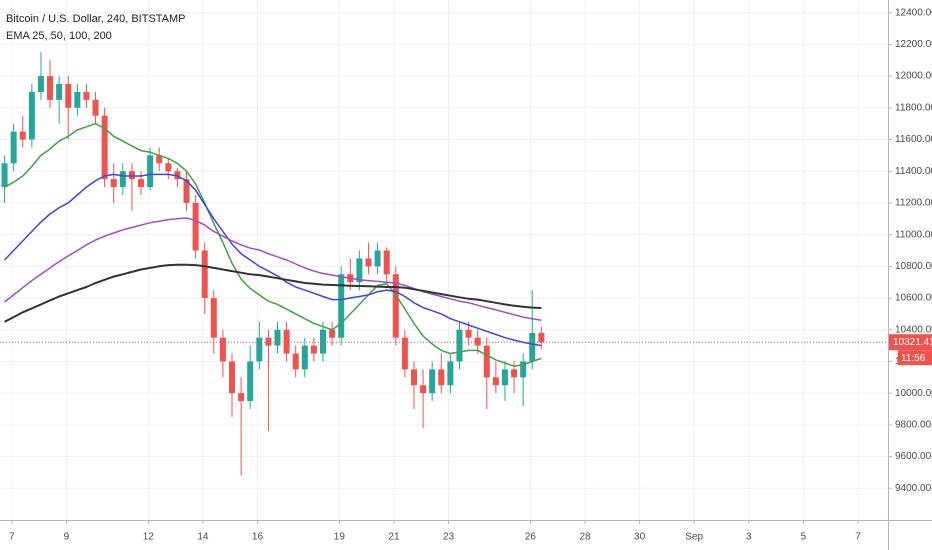 The width and height of the screenshot is (932, 550). I want to click on x-tick-label: 9, so click(67, 537).